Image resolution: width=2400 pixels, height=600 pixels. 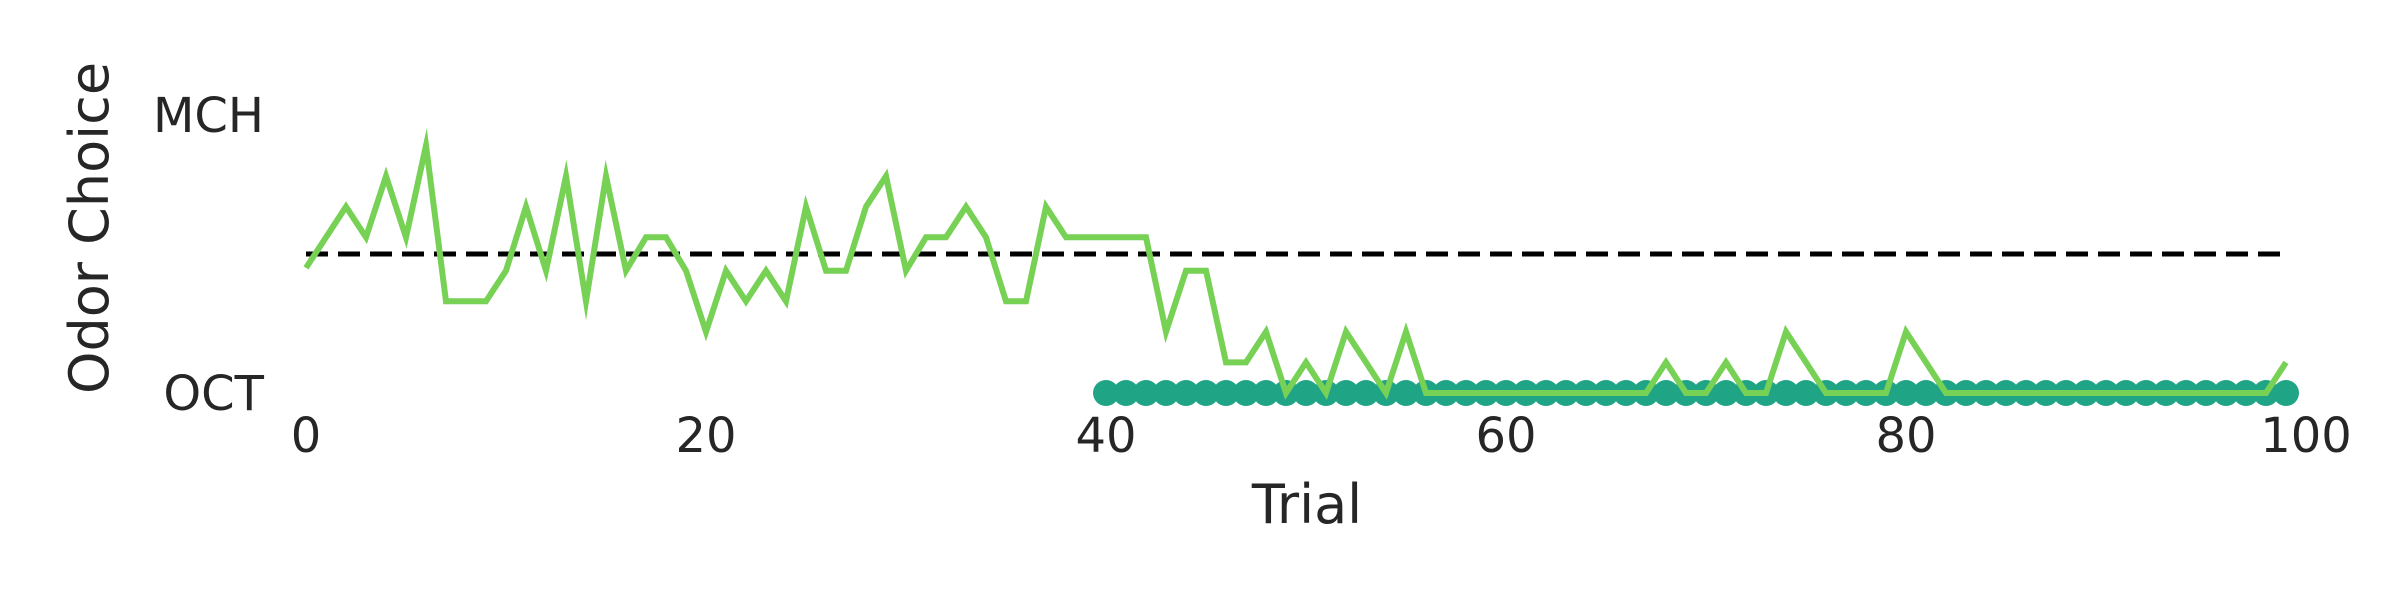 I want to click on x-tick-label: 60, so click(x=1505, y=436).